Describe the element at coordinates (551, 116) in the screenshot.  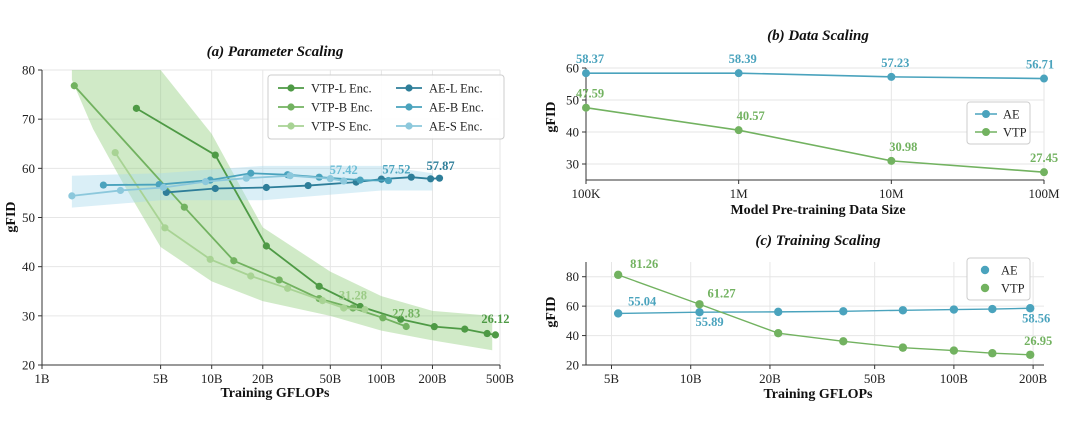
I see `panel-b-ylabel: gFID` at that location.